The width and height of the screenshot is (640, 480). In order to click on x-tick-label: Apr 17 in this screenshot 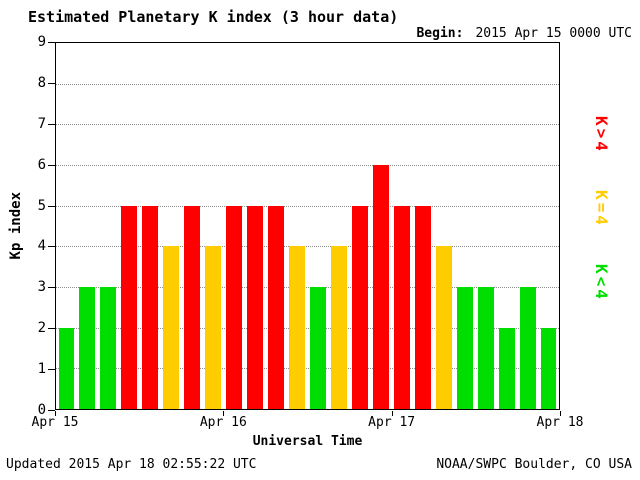, I will do `click(392, 422)`.